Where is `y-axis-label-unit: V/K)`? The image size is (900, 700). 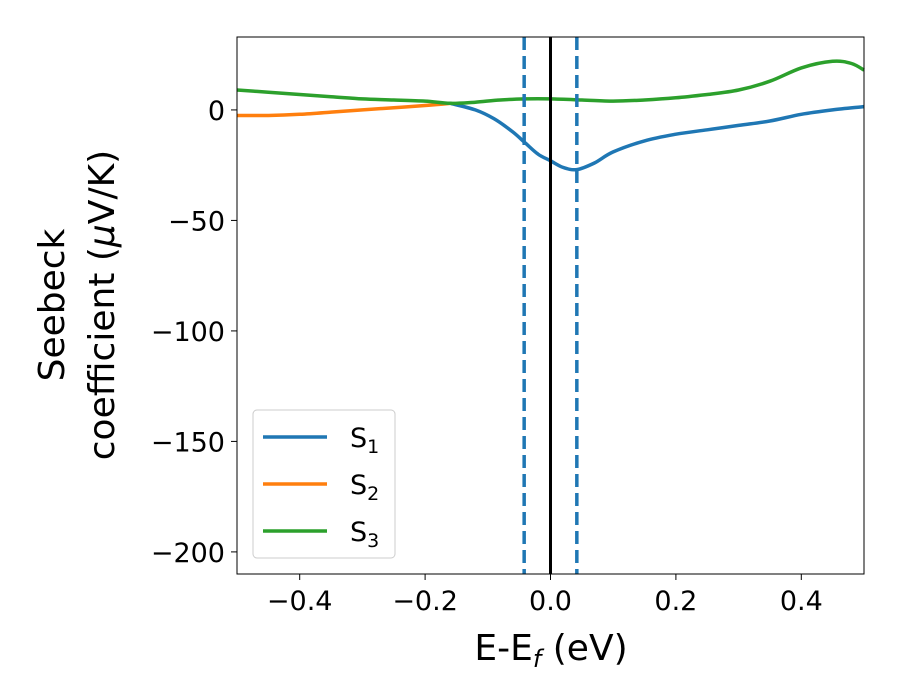 y-axis-label-unit: V/K) is located at coordinates (102, 187).